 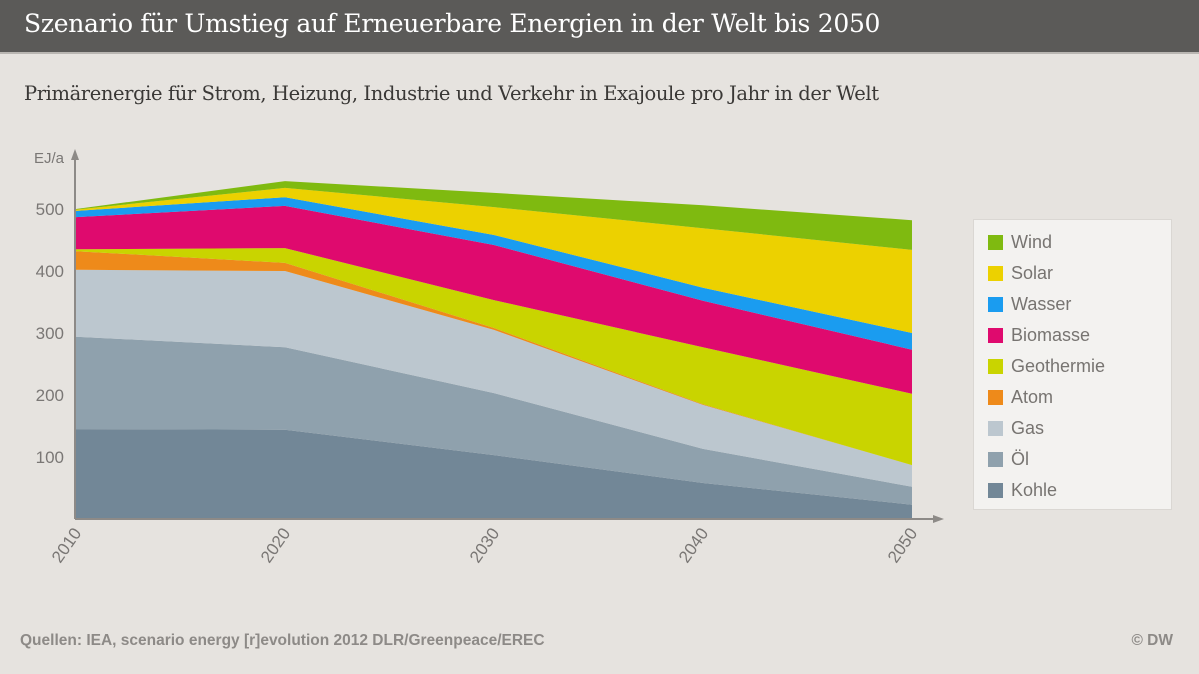 I want to click on x-tick-label: 2010, so click(x=66, y=545).